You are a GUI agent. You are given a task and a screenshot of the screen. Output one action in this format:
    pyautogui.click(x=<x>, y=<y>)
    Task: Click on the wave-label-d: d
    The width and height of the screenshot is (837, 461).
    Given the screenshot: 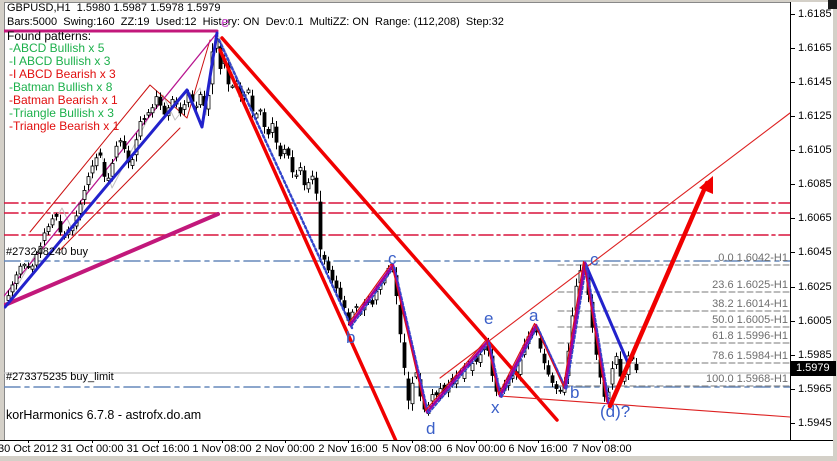 What is the action you would take?
    pyautogui.click(x=431, y=428)
    